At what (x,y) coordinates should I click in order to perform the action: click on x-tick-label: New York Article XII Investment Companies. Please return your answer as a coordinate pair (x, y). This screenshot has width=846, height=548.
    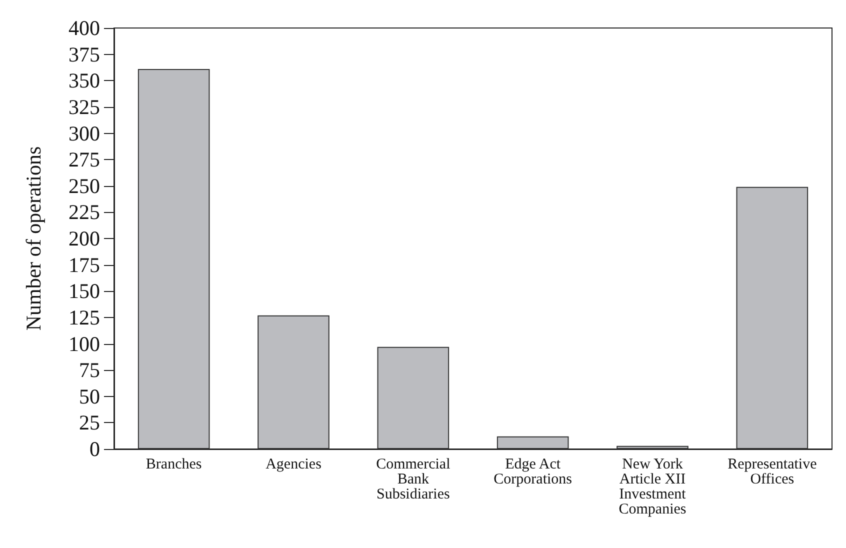
    Looking at the image, I should click on (652, 487).